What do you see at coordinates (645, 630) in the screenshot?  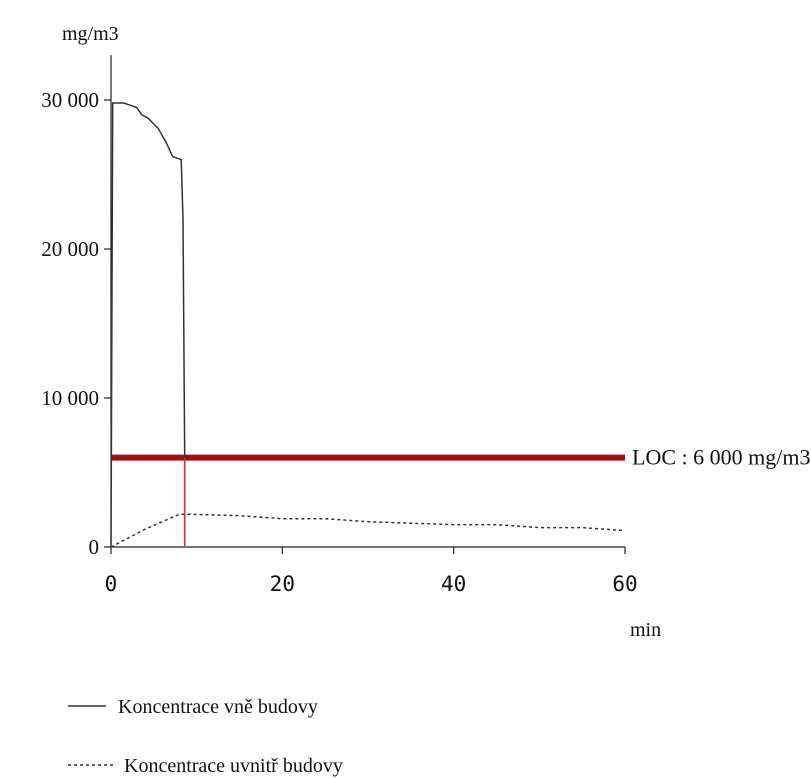 I see `x-axis-label: min` at bounding box center [645, 630].